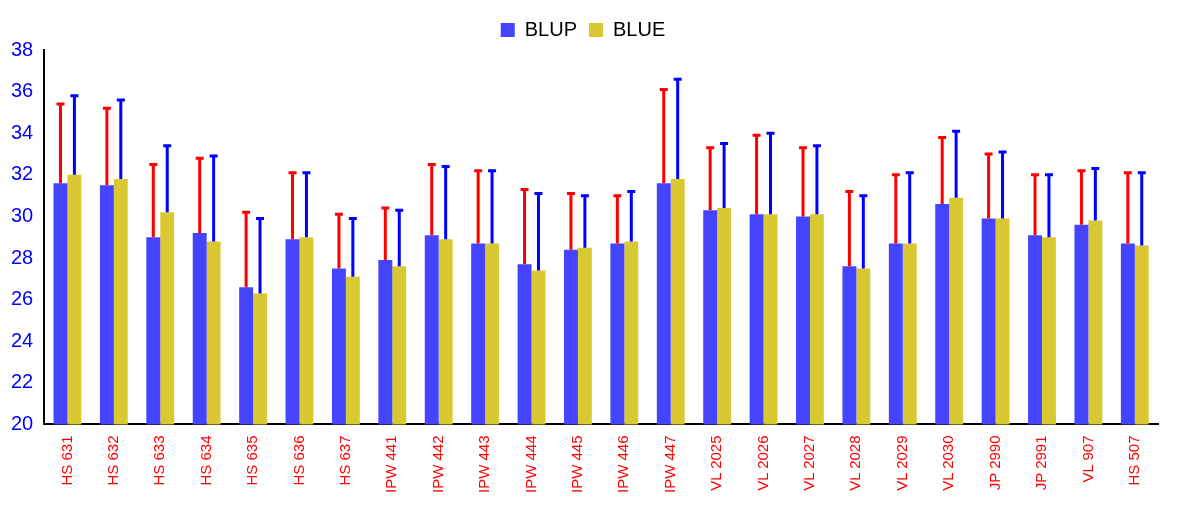 The image size is (1178, 508). What do you see at coordinates (901, 463) in the screenshot?
I see `x-tick-label: VL 2029` at bounding box center [901, 463].